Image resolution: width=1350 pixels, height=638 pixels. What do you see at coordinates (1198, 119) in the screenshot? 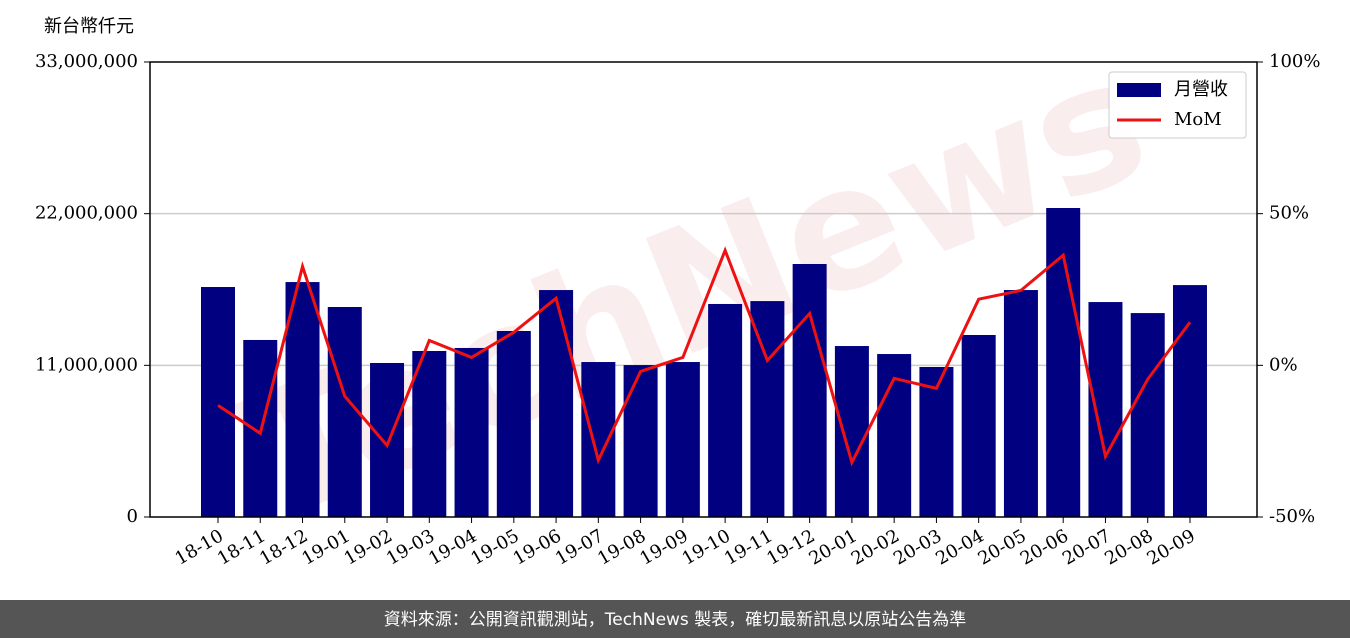
I see `legend-label: MoM` at bounding box center [1198, 119].